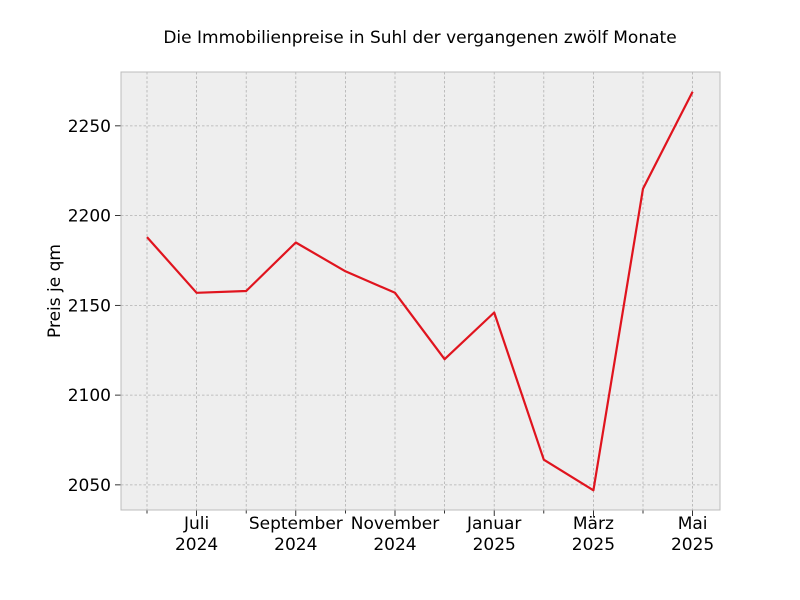 This screenshot has height=600, width=800. I want to click on y-tick-label: 2100, so click(89, 396).